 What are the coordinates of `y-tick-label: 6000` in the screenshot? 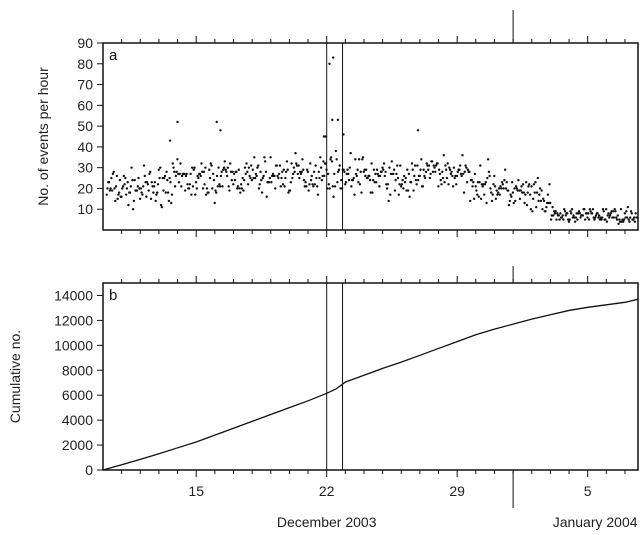 It's located at (77, 395).